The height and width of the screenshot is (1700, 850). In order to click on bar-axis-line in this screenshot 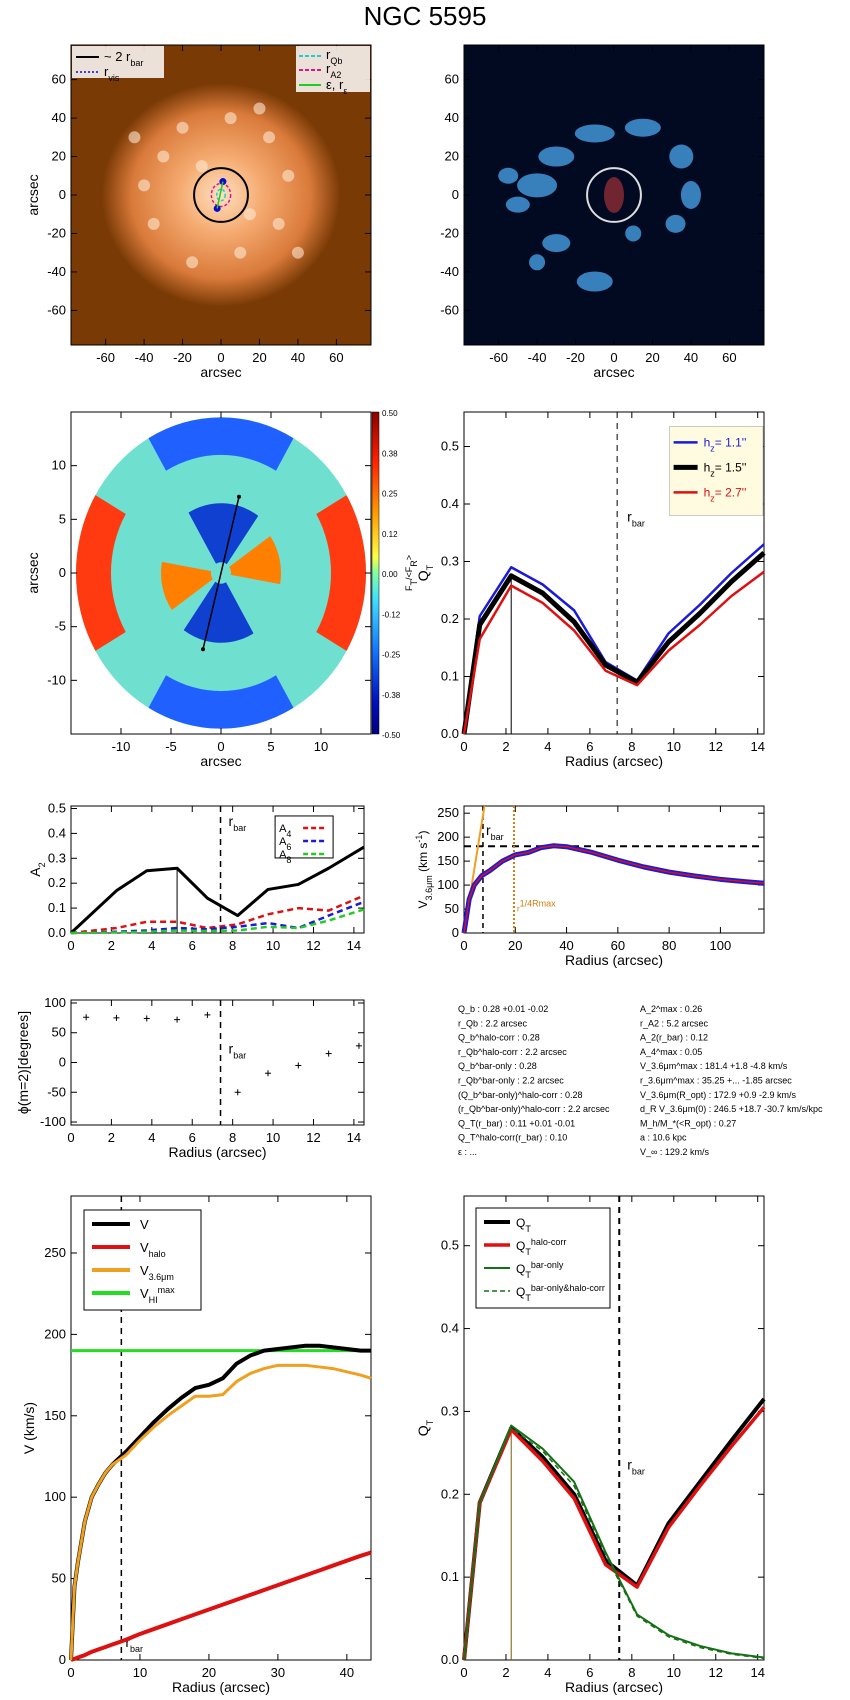, I will do `click(221, 573)`.